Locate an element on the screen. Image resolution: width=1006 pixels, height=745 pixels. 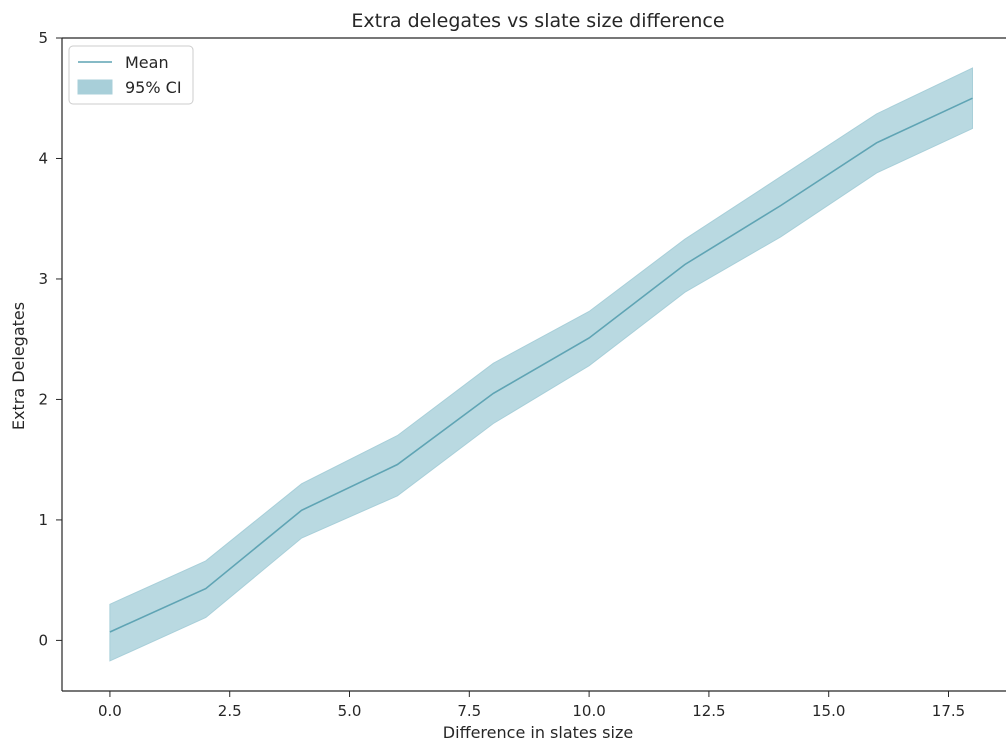
chart-title: Extra delegates vs slate size difference is located at coordinates (537, 21).